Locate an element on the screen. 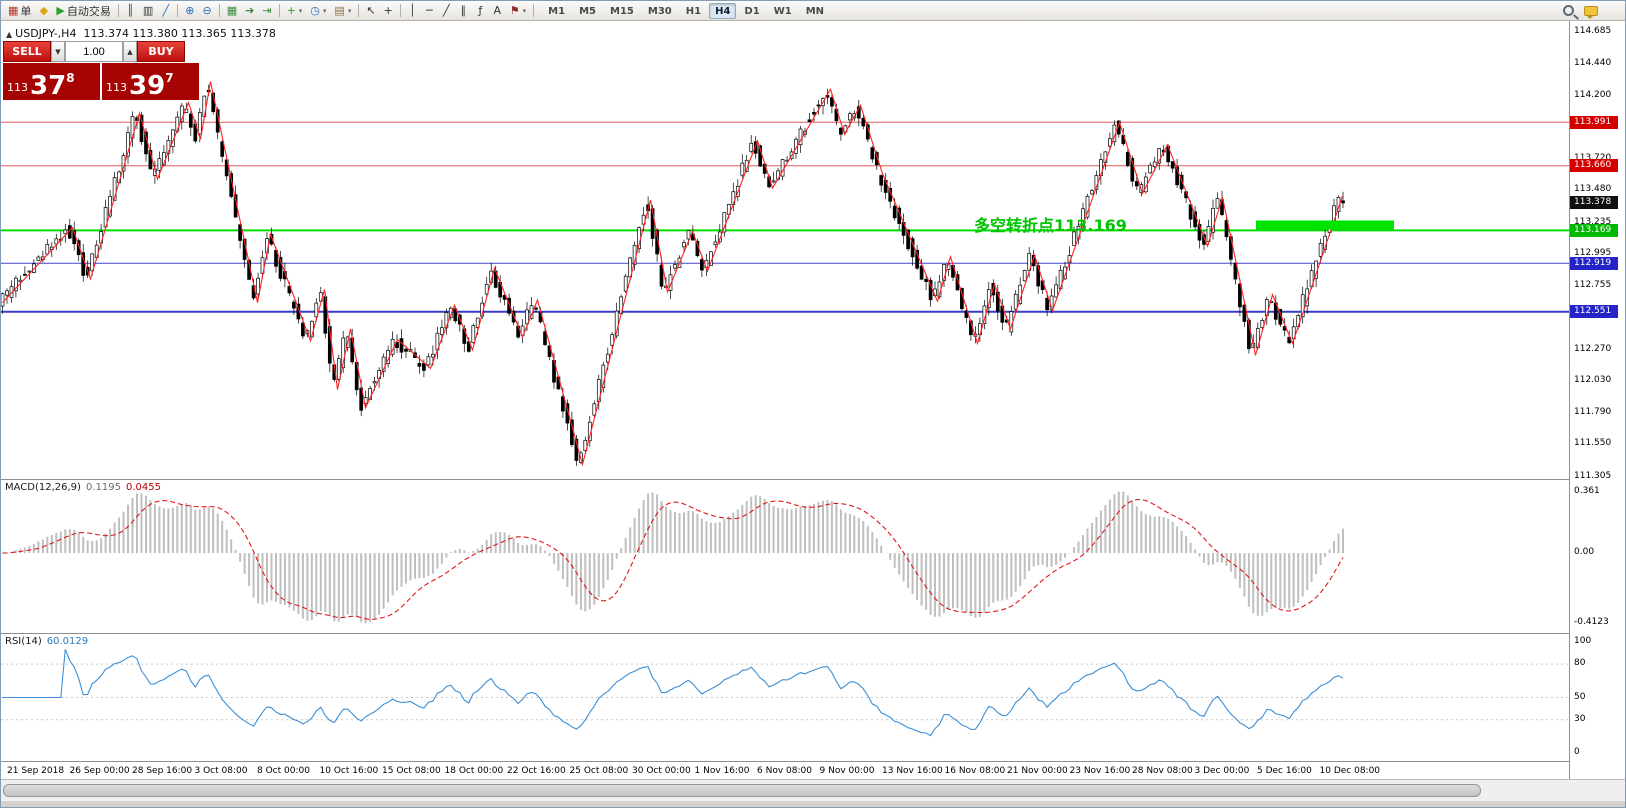  symbol-period-label: USDJPY-,H4 is located at coordinates (46, 33).